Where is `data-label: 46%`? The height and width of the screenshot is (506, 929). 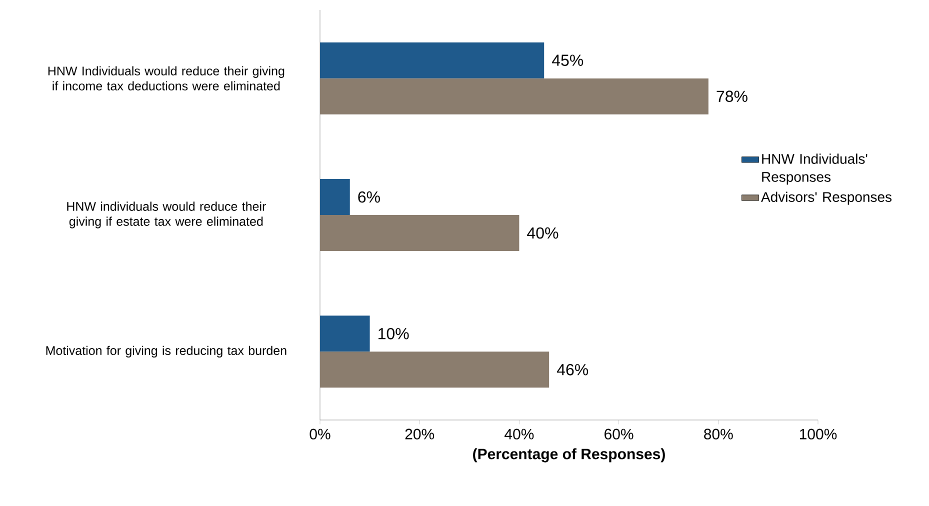 data-label: 46% is located at coordinates (572, 370).